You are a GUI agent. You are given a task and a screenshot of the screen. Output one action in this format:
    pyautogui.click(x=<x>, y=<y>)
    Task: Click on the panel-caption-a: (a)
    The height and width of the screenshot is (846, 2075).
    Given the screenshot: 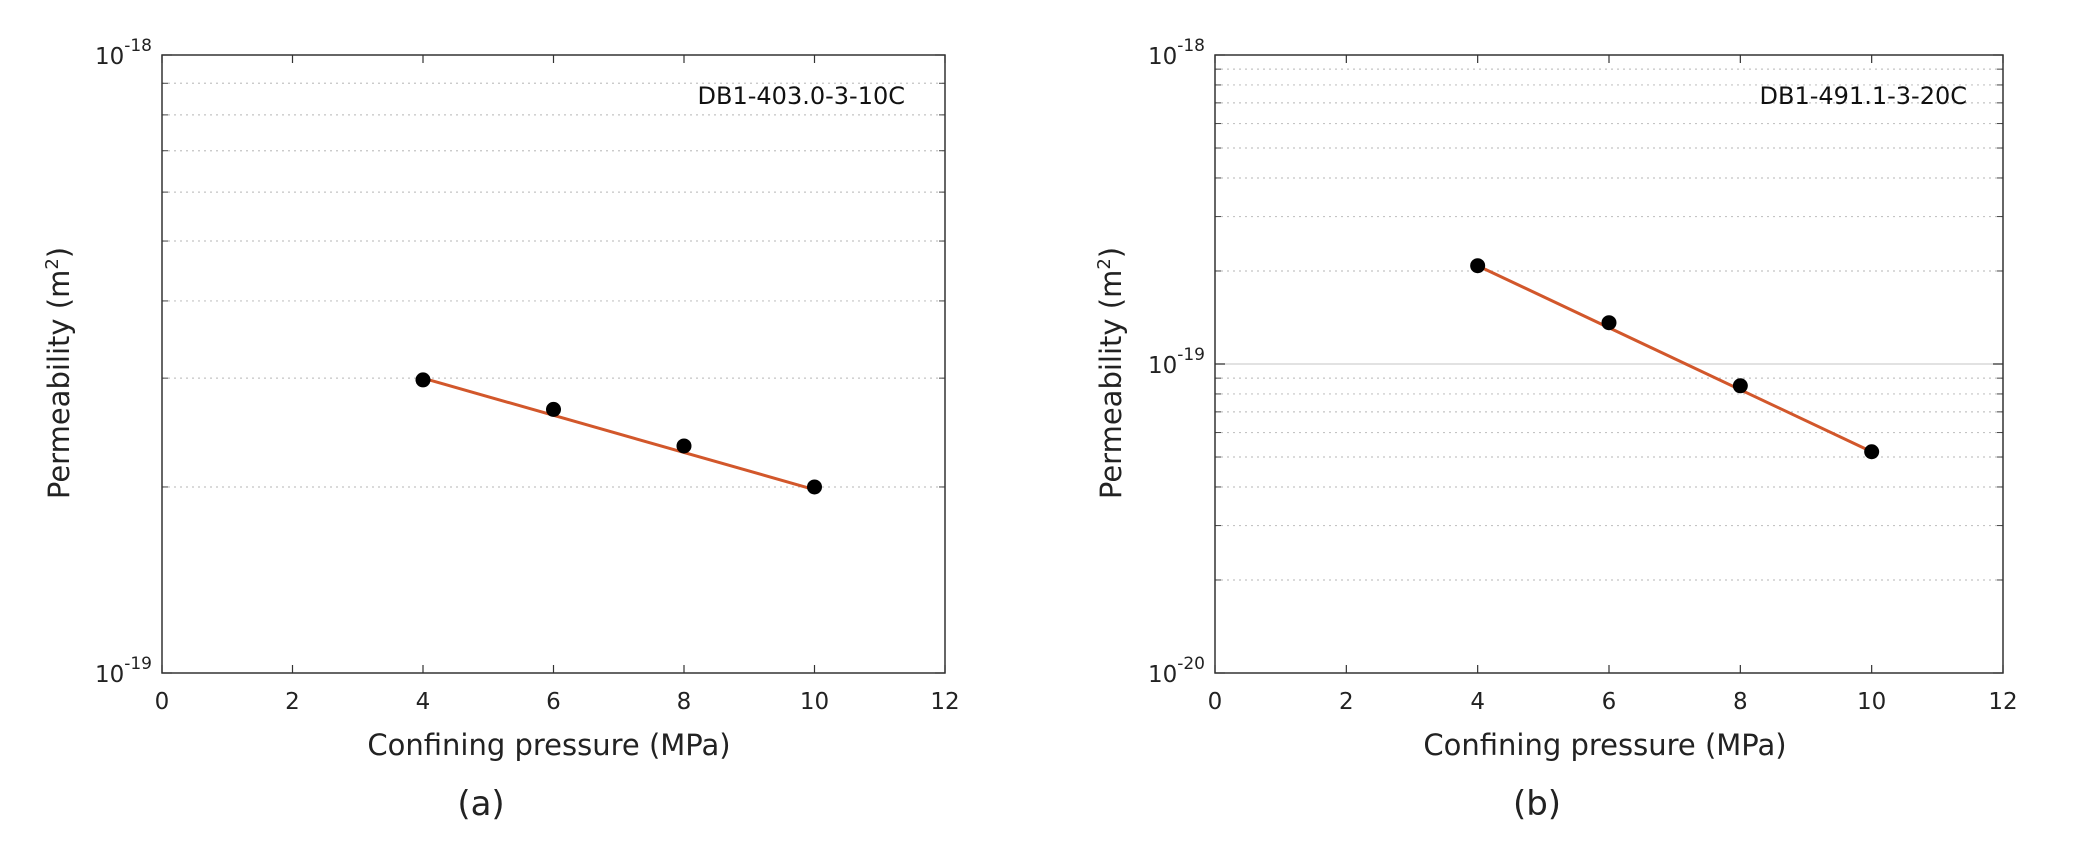 What is the action you would take?
    pyautogui.click(x=480, y=804)
    